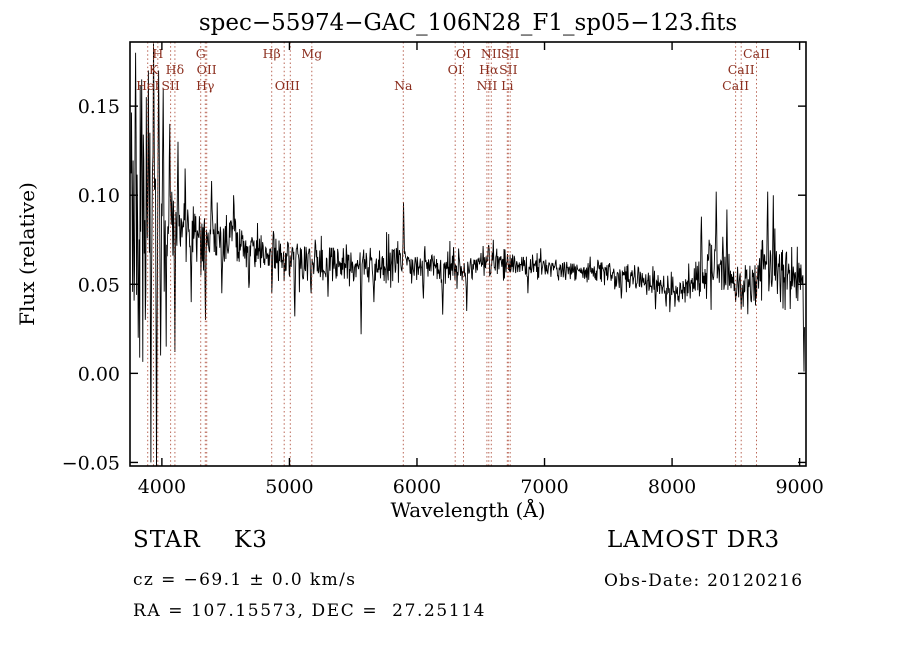 The height and width of the screenshot is (649, 900). I want to click on line-label: OII, so click(207, 69).